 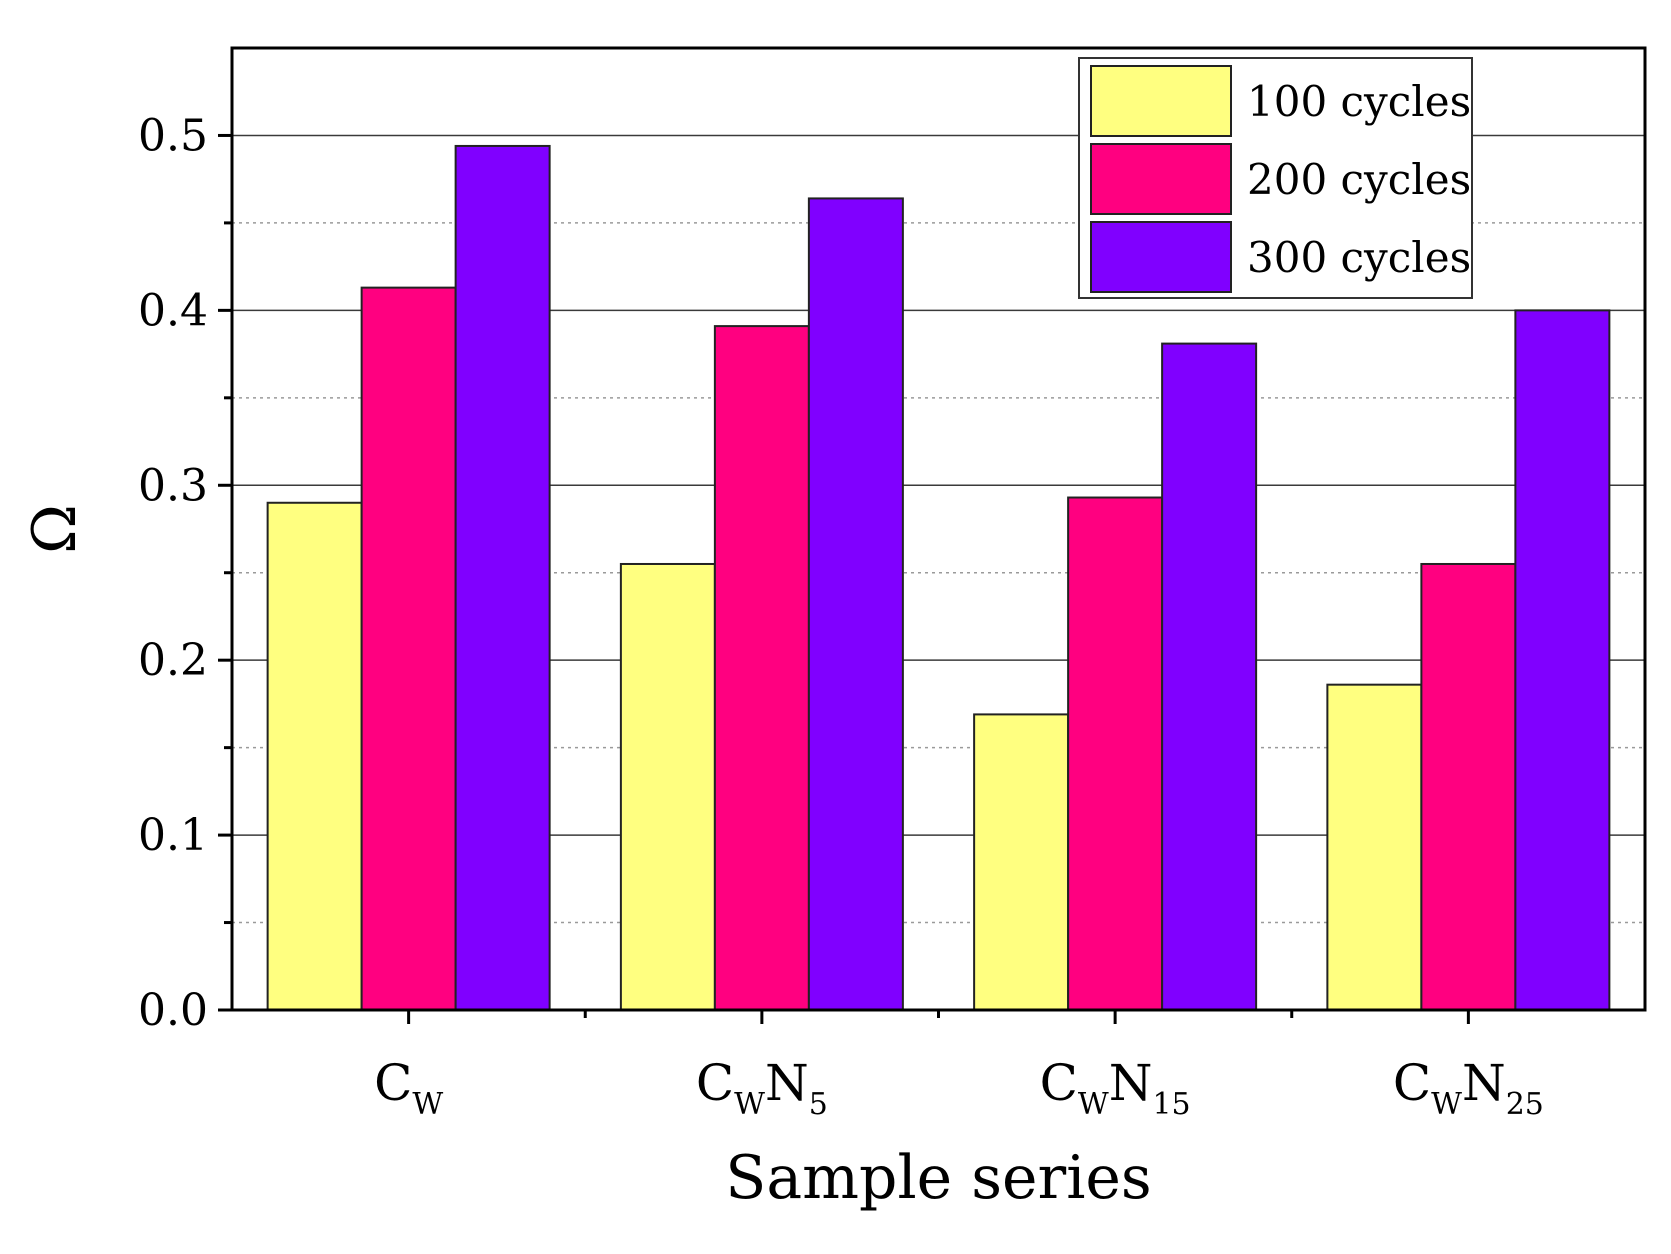 What do you see at coordinates (55, 529) in the screenshot?
I see `y-axis-title: Ω` at bounding box center [55, 529].